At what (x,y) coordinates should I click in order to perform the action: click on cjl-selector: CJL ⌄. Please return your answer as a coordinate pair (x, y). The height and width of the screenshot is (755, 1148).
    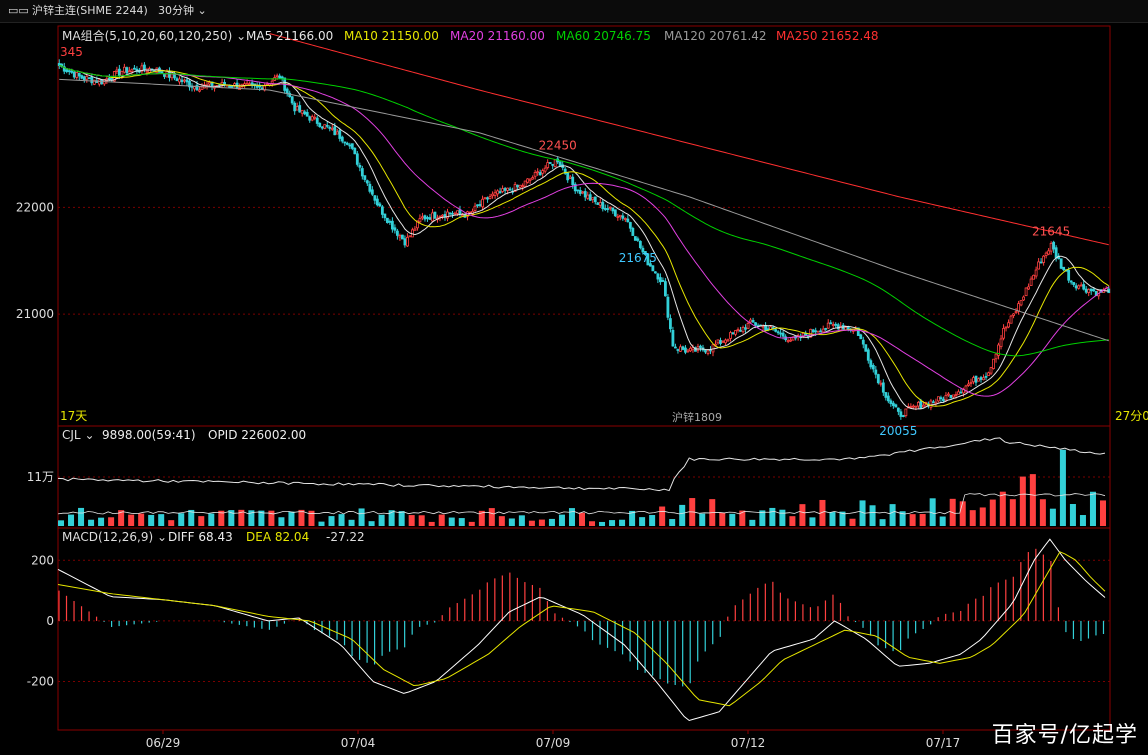
    Looking at the image, I should click on (78, 435).